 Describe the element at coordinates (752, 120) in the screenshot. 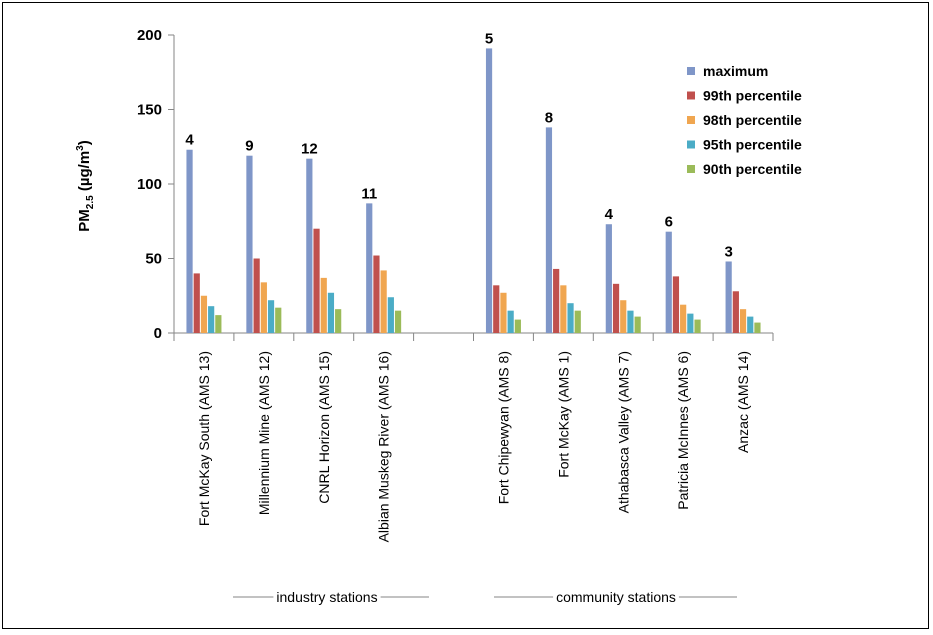

I see `legend-entry-label: 98th percentile` at that location.